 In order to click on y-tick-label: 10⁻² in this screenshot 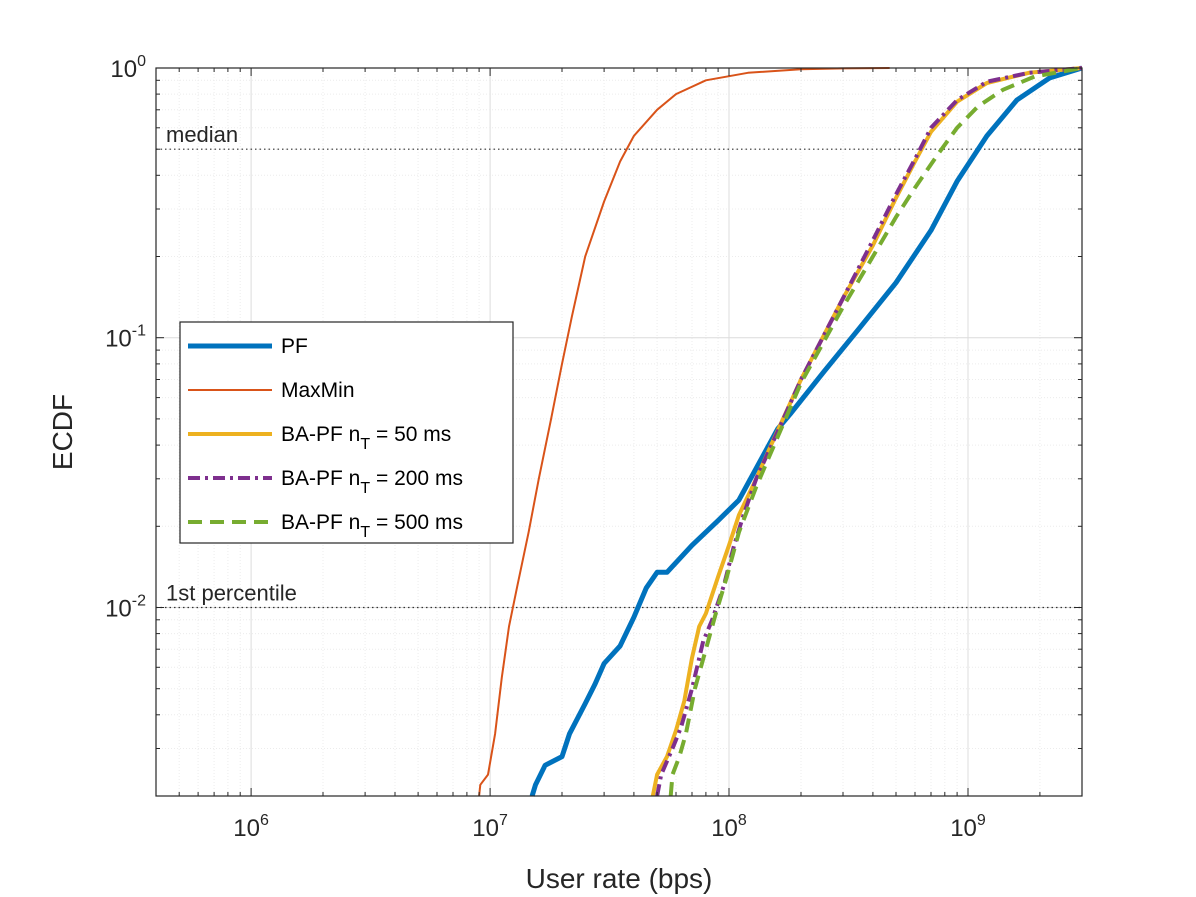, I will do `click(125, 608)`.